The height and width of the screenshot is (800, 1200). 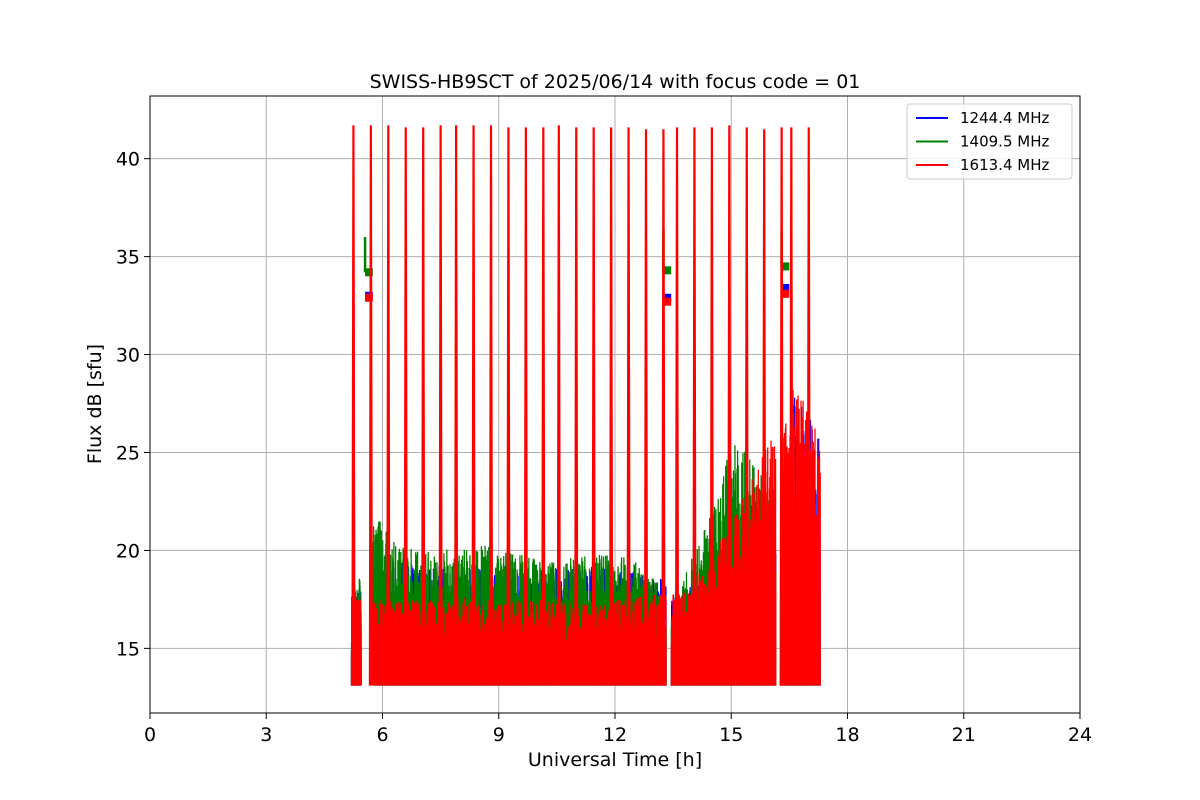 What do you see at coordinates (382, 735) in the screenshot?
I see `x-tick-label: 6` at bounding box center [382, 735].